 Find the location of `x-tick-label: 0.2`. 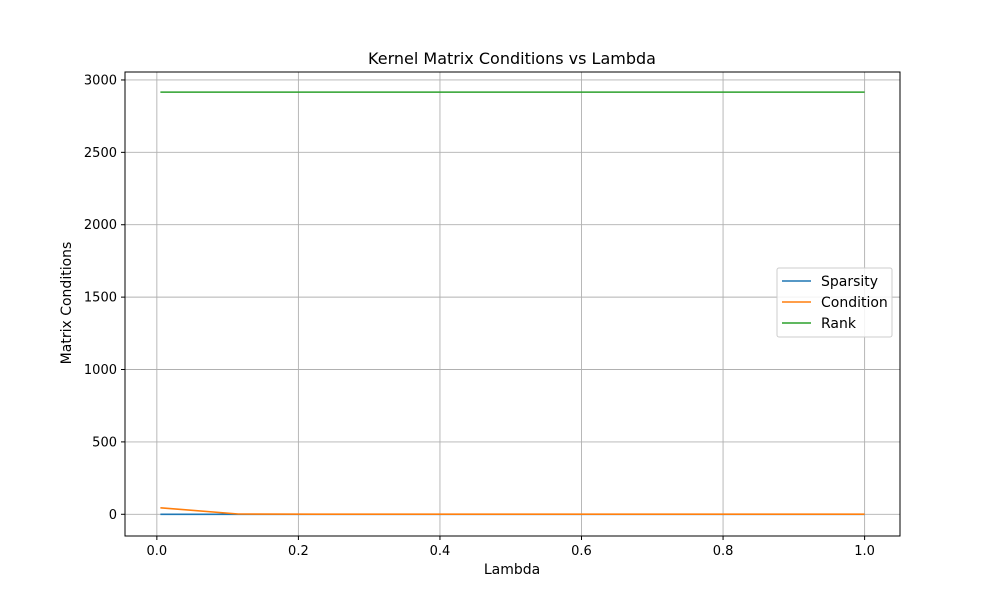

x-tick-label: 0.2 is located at coordinates (298, 551).